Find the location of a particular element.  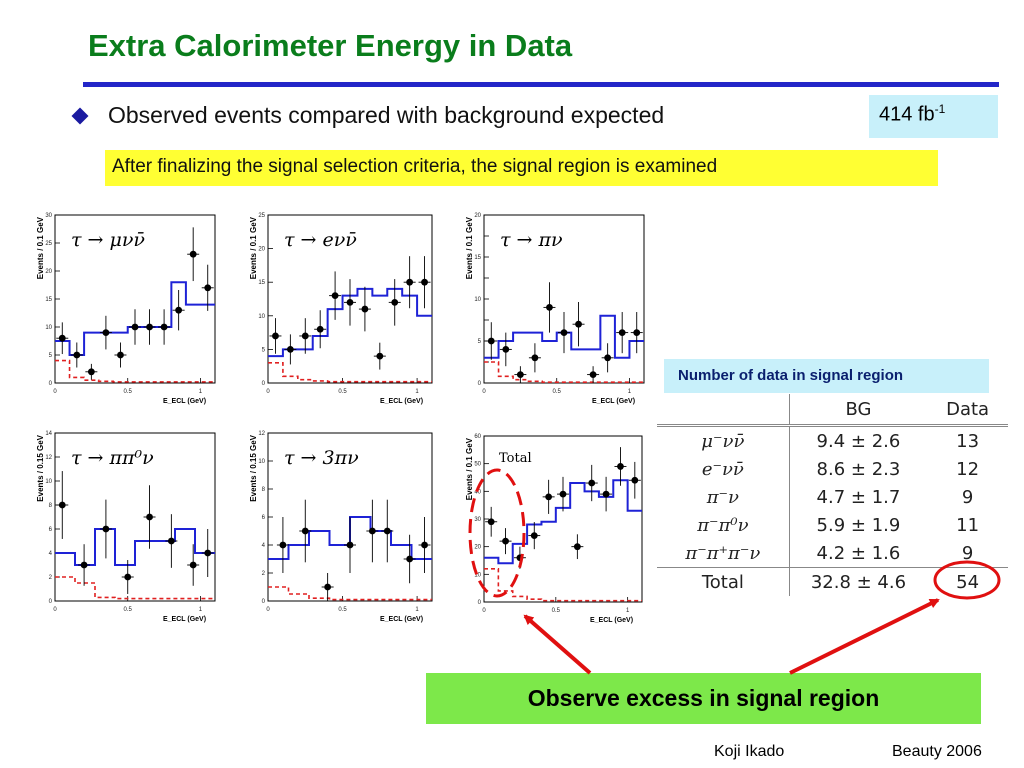

y-tick-label: 40 is located at coordinates (477, 492).